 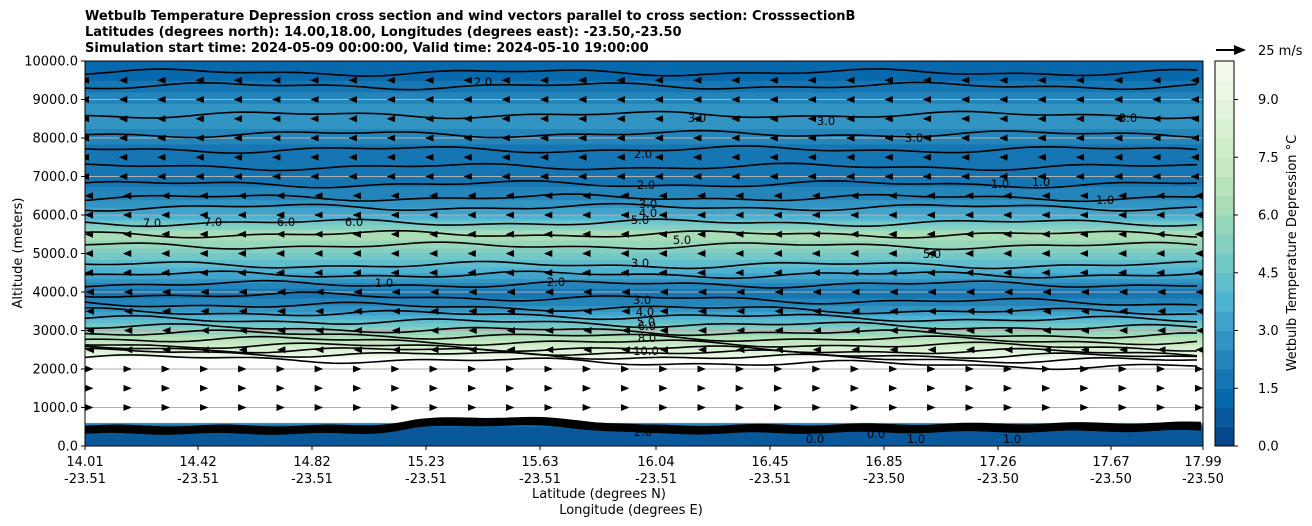 What do you see at coordinates (997, 462) in the screenshot?
I see `x-tick-label-lat: 17.26` at bounding box center [997, 462].